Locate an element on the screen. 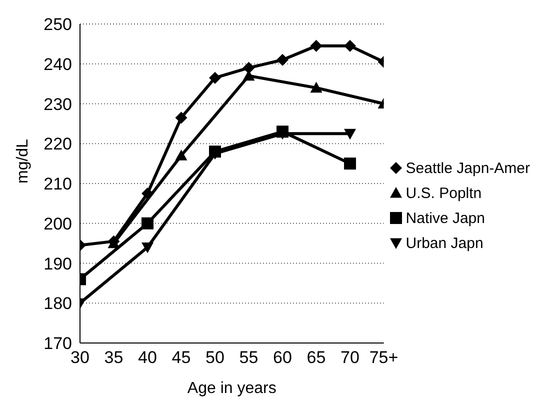  y-tick-label: 210 is located at coordinates (58, 184).